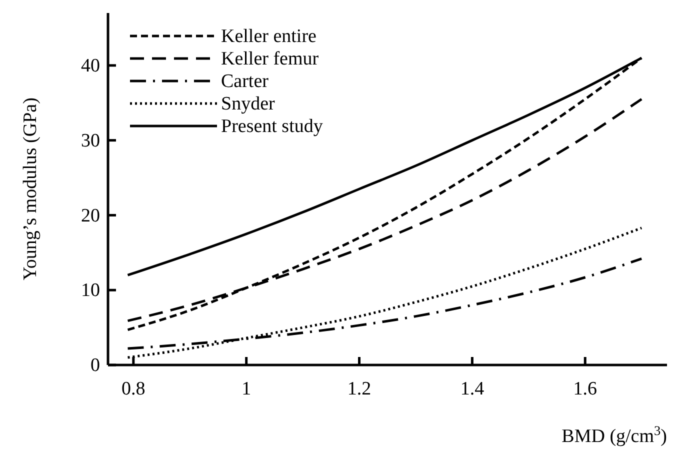 The width and height of the screenshot is (681, 450). What do you see at coordinates (359, 389) in the screenshot?
I see `x-tick-label: 1.2` at bounding box center [359, 389].